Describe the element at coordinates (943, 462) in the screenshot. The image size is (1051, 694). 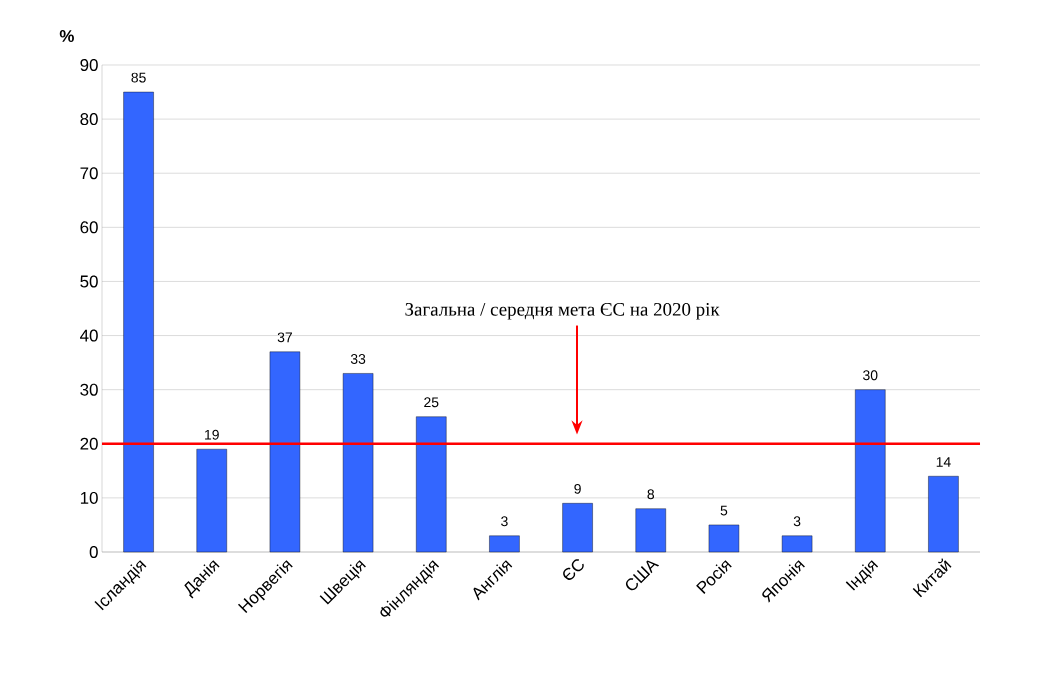
I see `data-label: 14` at that location.